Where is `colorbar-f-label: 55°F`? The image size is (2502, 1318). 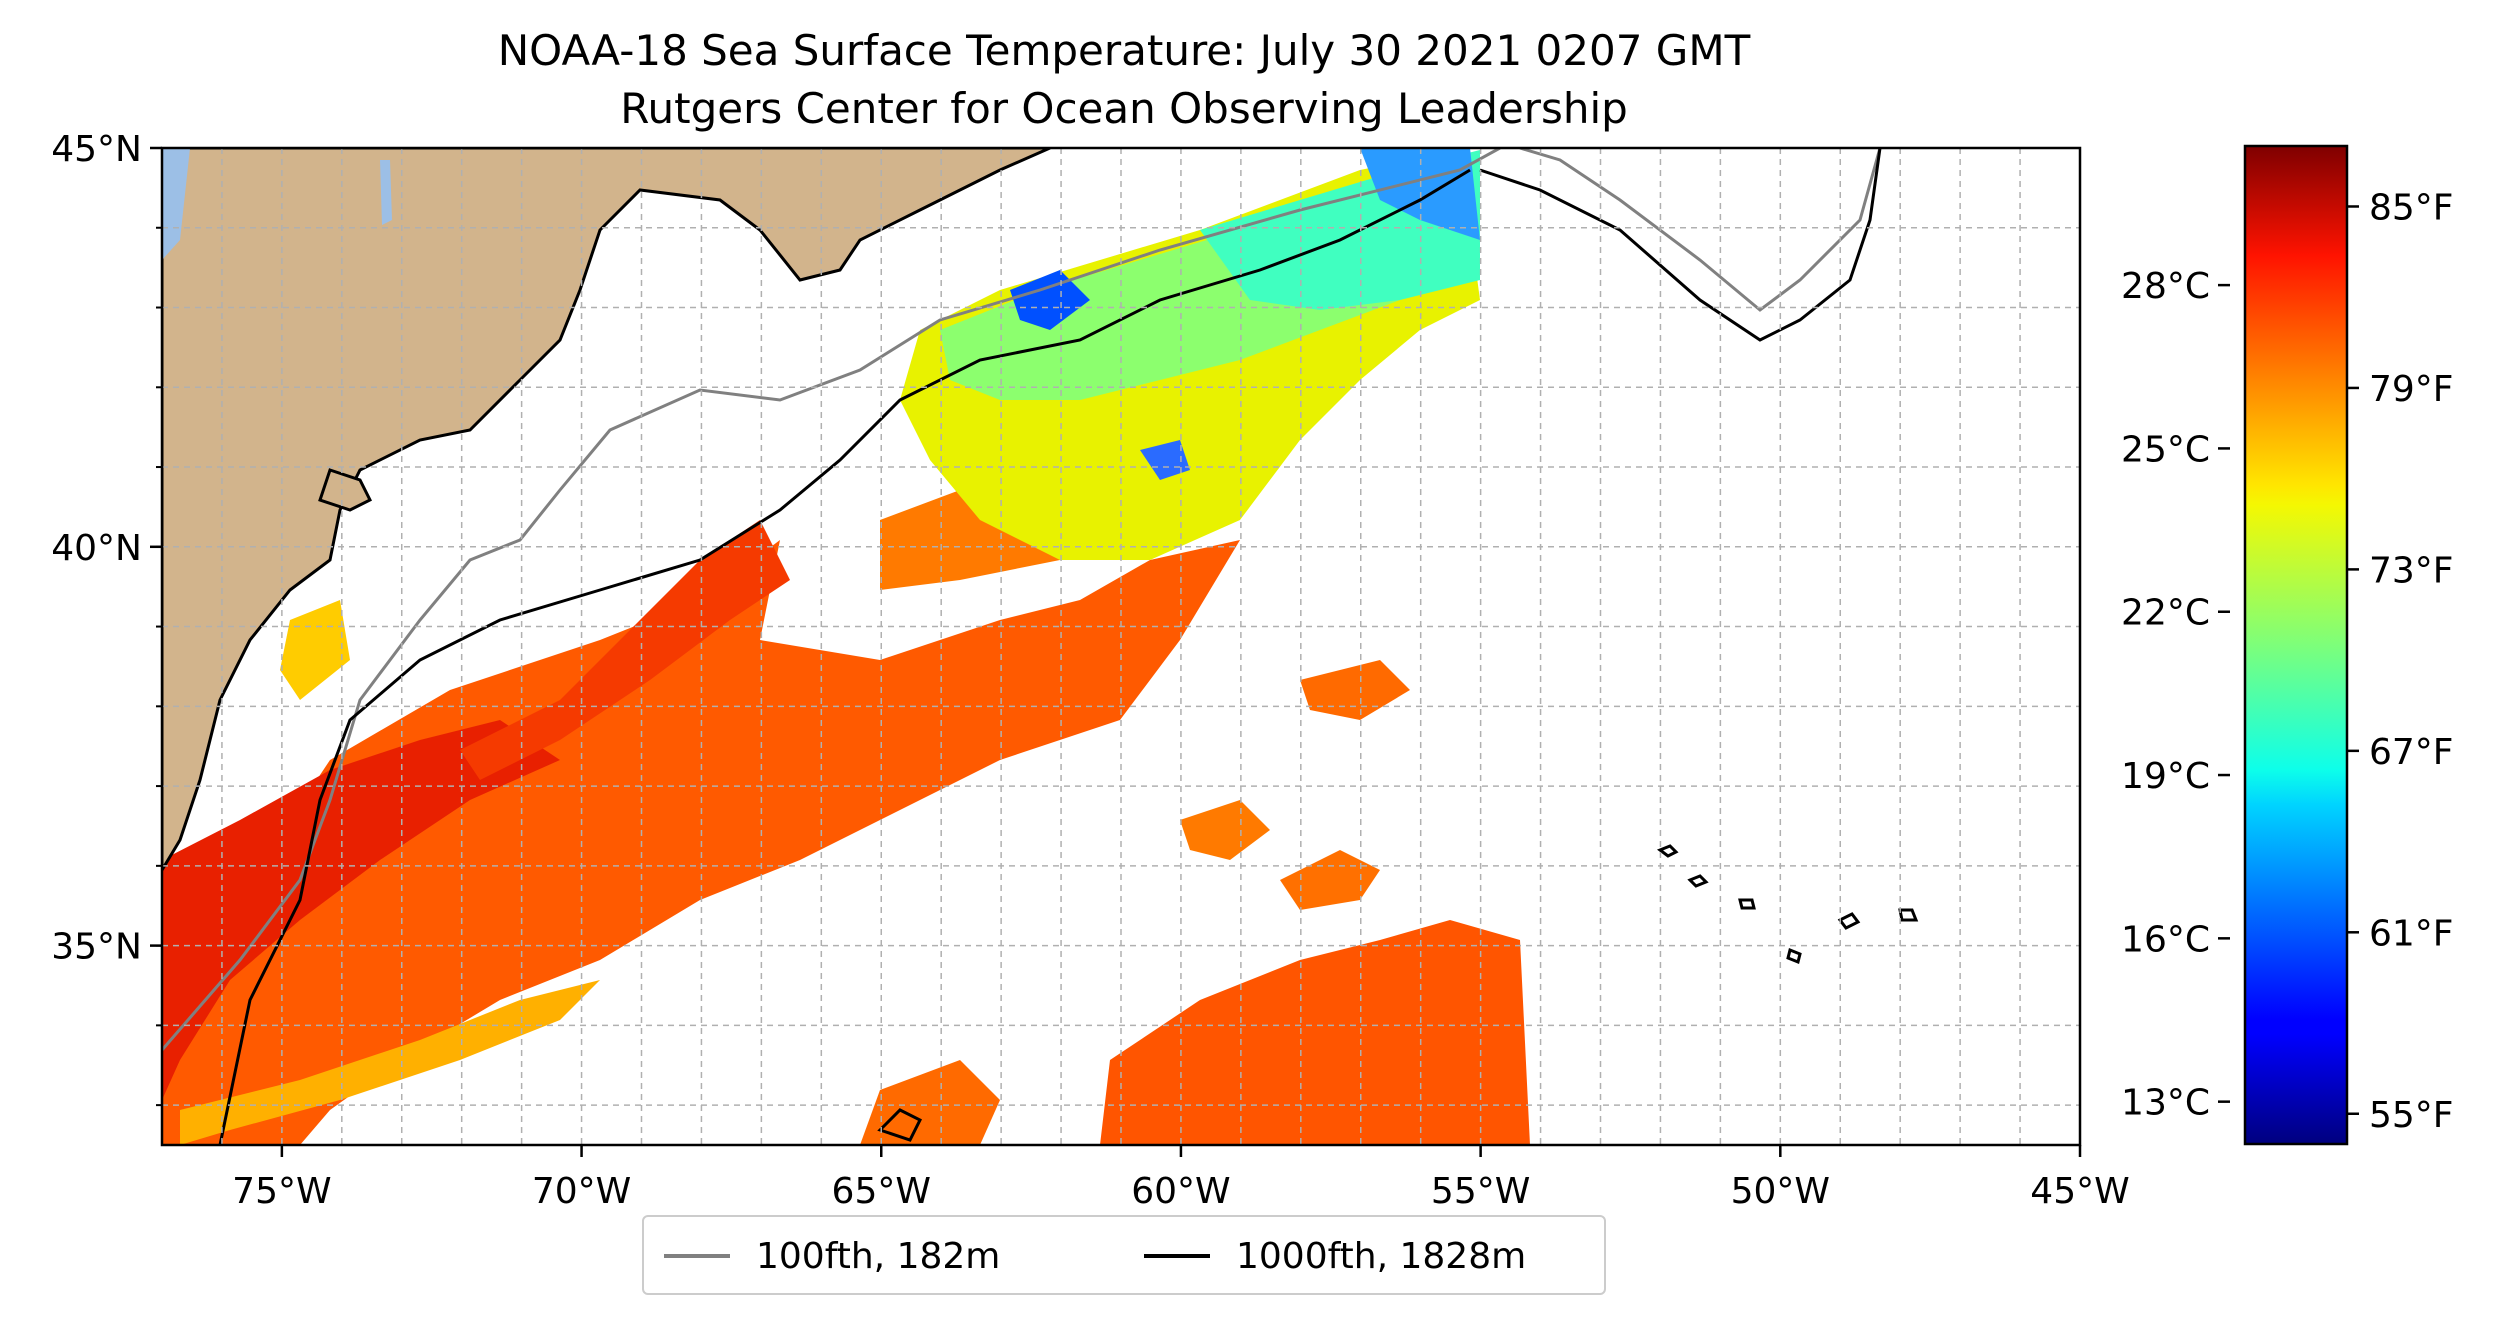
colorbar-f-label: 55°F is located at coordinates (2411, 1115).